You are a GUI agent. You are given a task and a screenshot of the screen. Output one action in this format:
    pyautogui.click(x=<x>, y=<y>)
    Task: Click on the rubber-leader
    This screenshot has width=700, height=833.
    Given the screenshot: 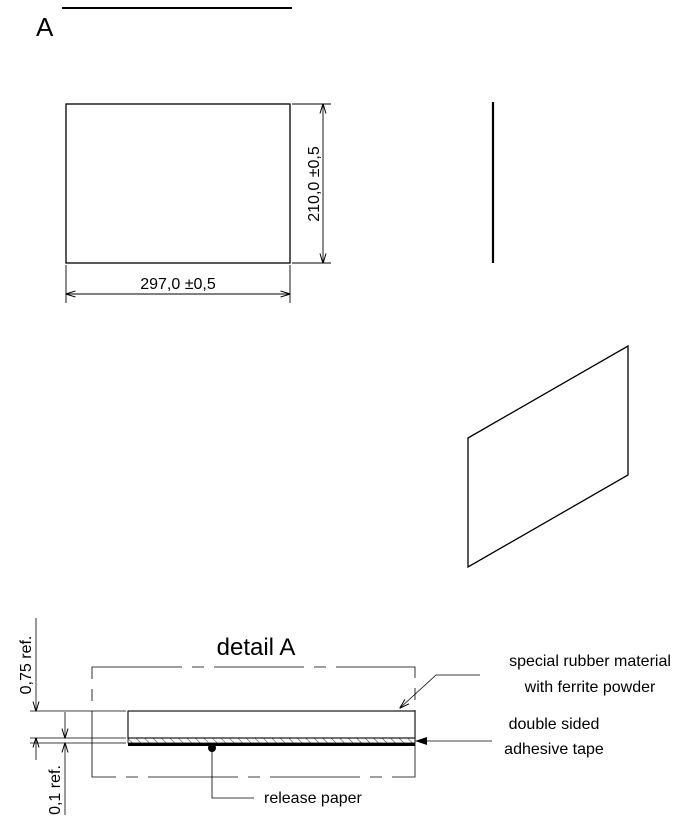 What is the action you would take?
    pyautogui.click(x=440, y=691)
    